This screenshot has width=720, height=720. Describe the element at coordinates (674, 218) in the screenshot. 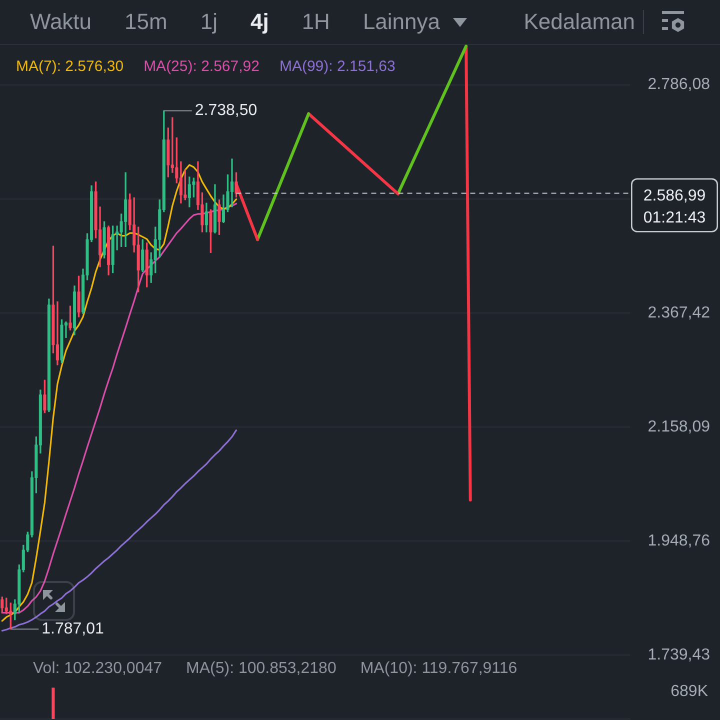

I see `text: 01:21:43` at that location.